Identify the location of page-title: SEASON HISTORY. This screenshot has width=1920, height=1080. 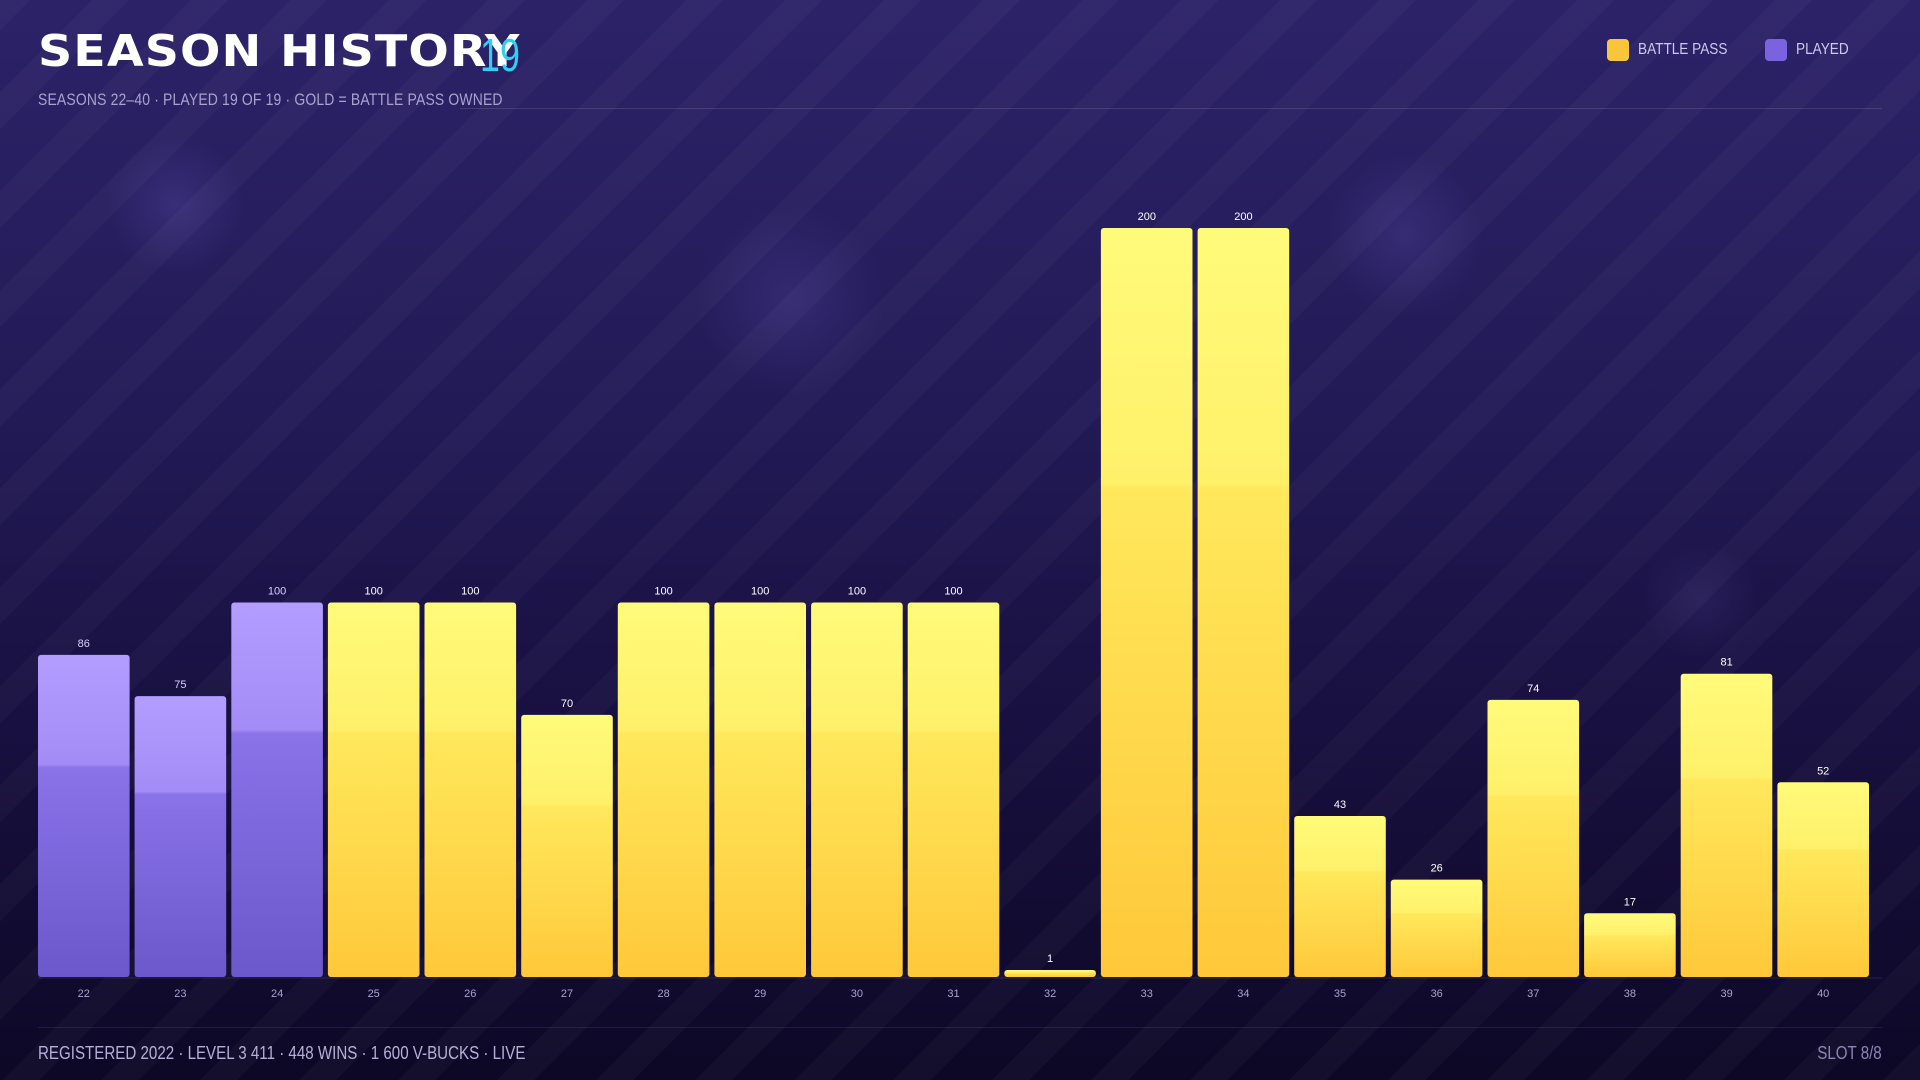
(279, 51).